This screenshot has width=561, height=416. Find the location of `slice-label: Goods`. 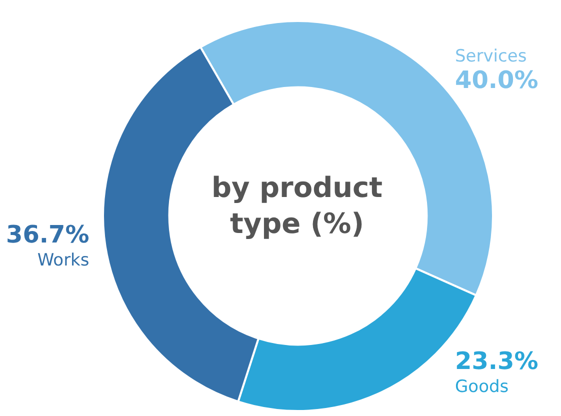

slice-label: Goods is located at coordinates (482, 386).